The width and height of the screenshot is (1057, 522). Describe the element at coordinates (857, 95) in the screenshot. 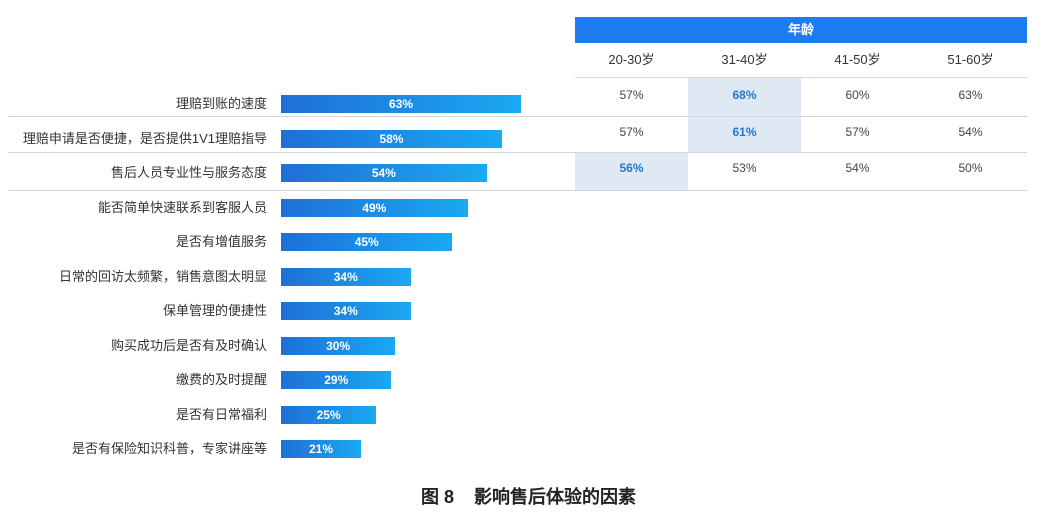

I see `table-cell: 60%` at that location.